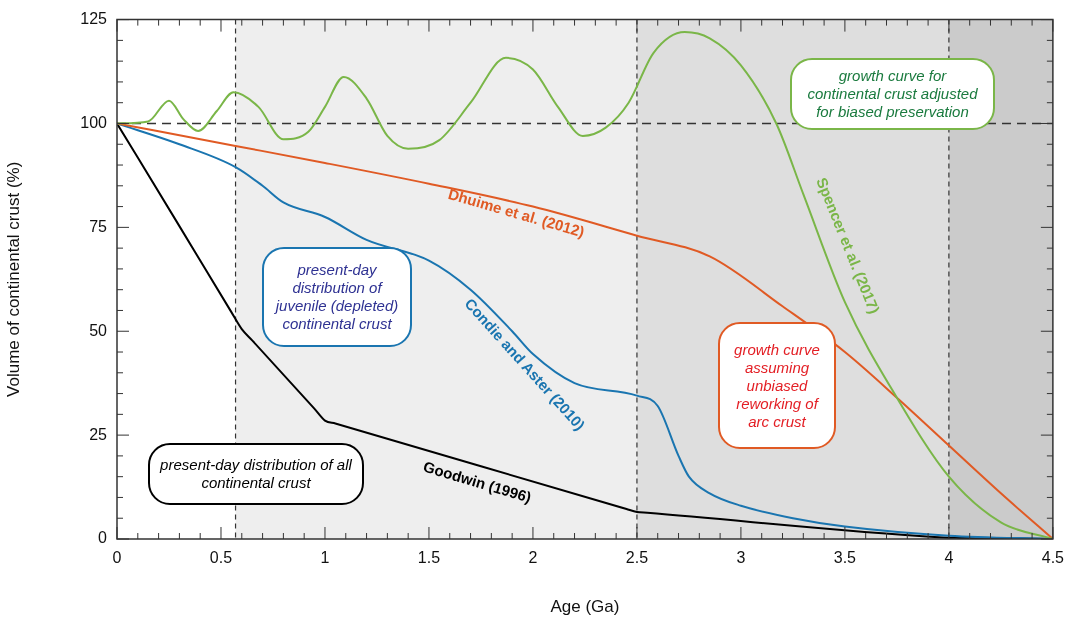 Image resolution: width=1074 pixels, height=622 pixels. What do you see at coordinates (637, 558) in the screenshot?
I see `x-tick-label: 2.5` at bounding box center [637, 558].